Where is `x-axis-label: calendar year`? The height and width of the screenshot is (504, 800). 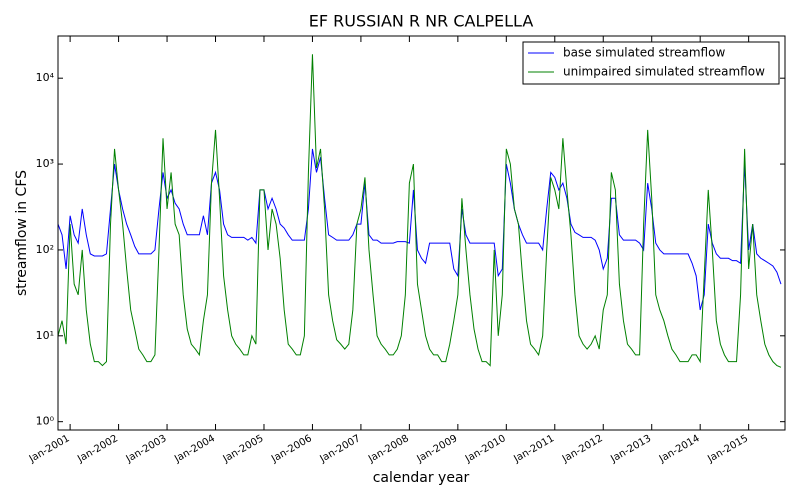
x-axis-label: calendar year is located at coordinates (421, 478).